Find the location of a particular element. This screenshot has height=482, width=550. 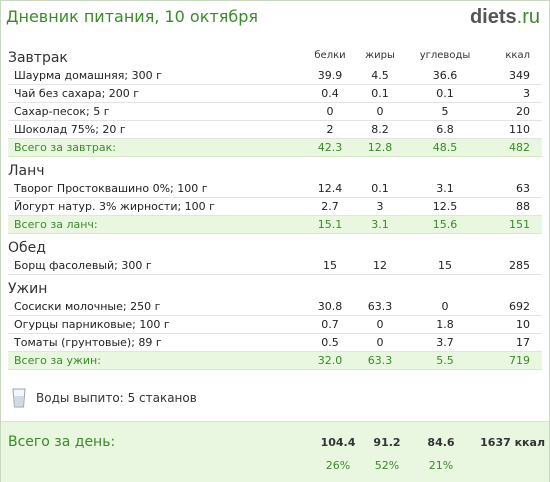

food-carbs: 15 is located at coordinates (445, 266).